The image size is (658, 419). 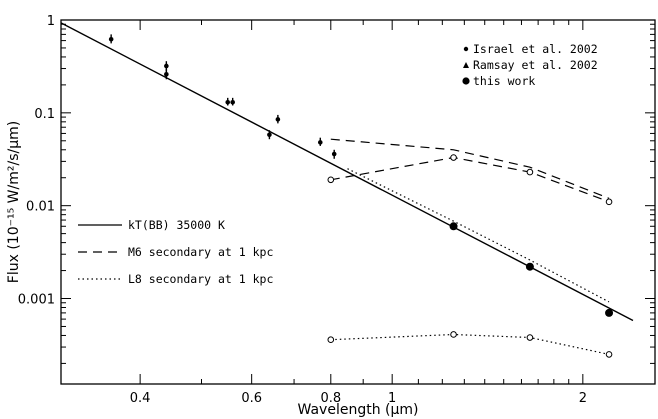 I want to click on x-tick-label: 0.4, so click(x=140, y=398).